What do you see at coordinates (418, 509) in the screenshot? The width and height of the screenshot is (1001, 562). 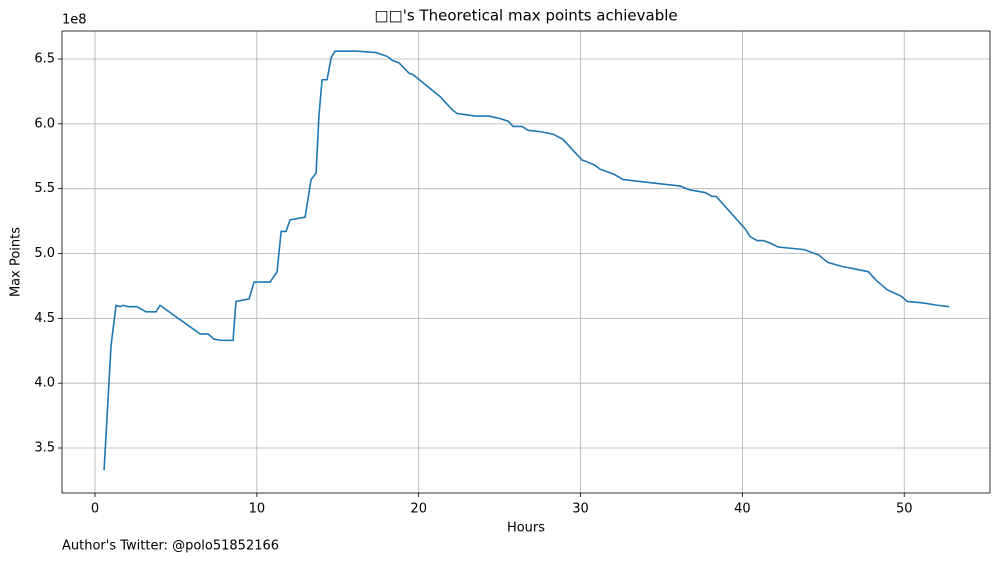 I see `x-tick-label: 20` at bounding box center [418, 509].